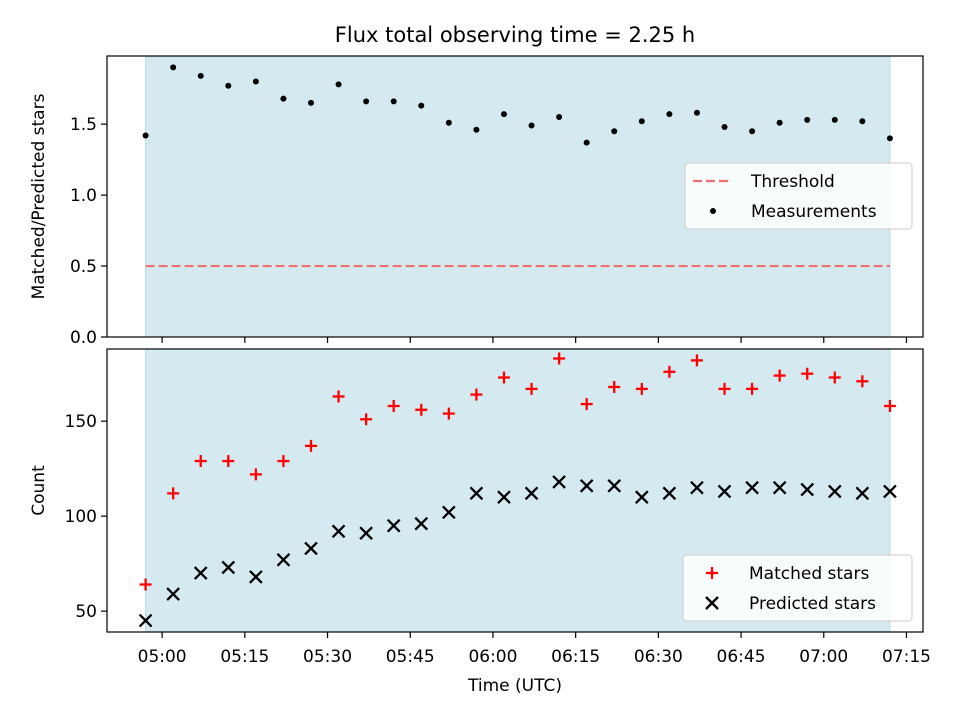 The height and width of the screenshot is (720, 960). What do you see at coordinates (809, 574) in the screenshot?
I see `legend-label: Matched stars` at bounding box center [809, 574].